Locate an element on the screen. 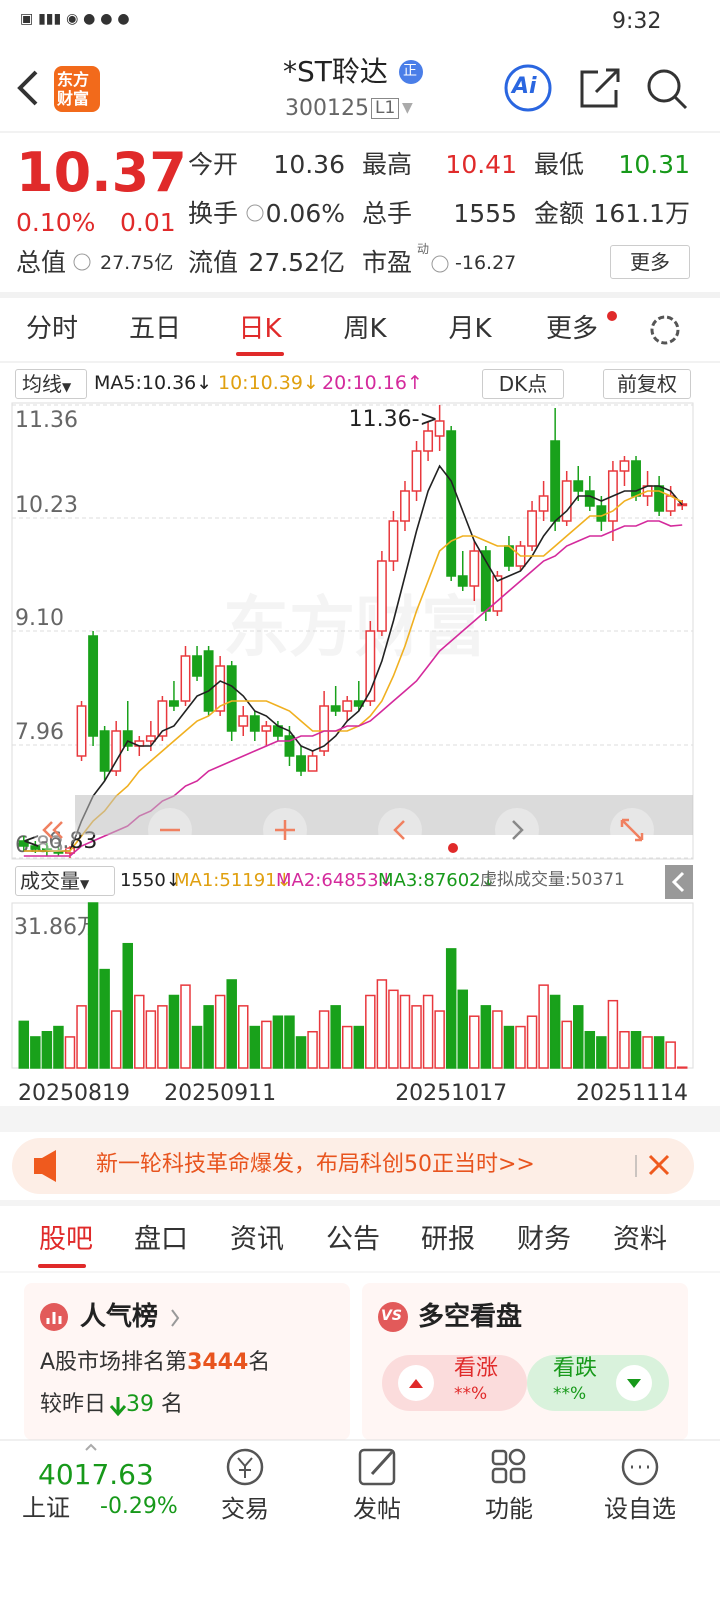 Image resolution: width=720 pixels, height=1600 pixels. ai-icon is located at coordinates (528, 88).